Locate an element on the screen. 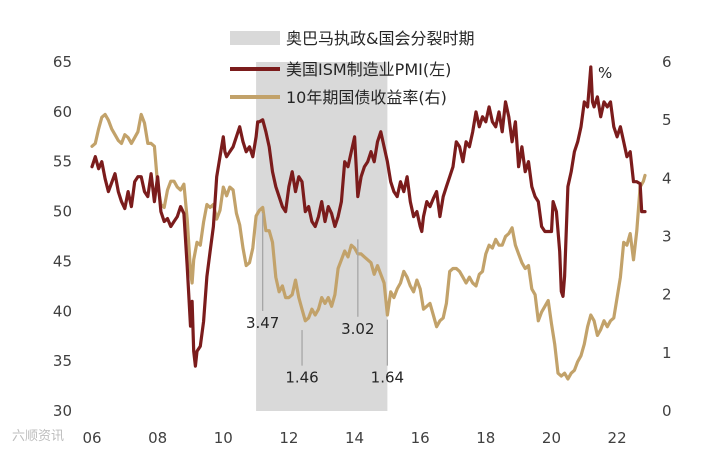  y-right-tick-label: 6 is located at coordinates (667, 62).